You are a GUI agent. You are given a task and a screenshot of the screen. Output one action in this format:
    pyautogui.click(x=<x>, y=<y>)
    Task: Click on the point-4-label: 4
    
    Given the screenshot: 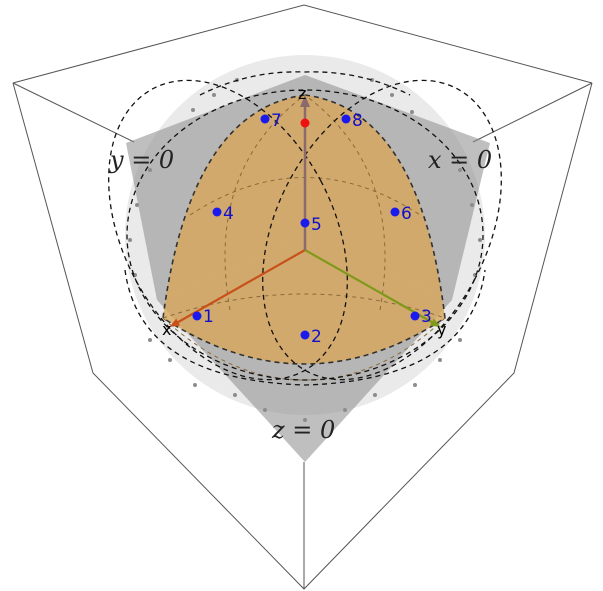 What is the action you would take?
    pyautogui.click(x=228, y=214)
    